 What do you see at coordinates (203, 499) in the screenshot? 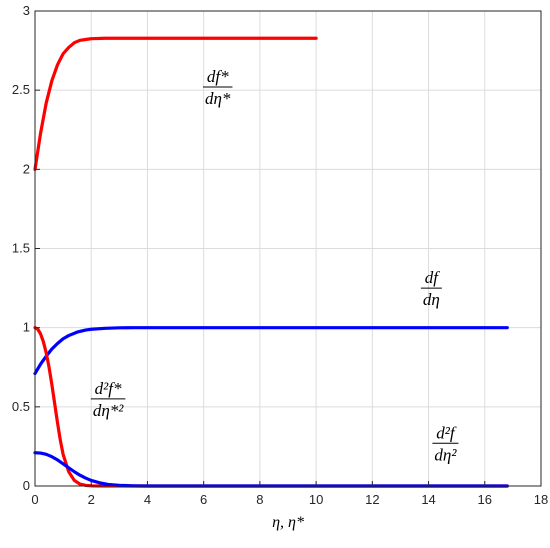
I see `x-tick-label: 6` at bounding box center [203, 499].